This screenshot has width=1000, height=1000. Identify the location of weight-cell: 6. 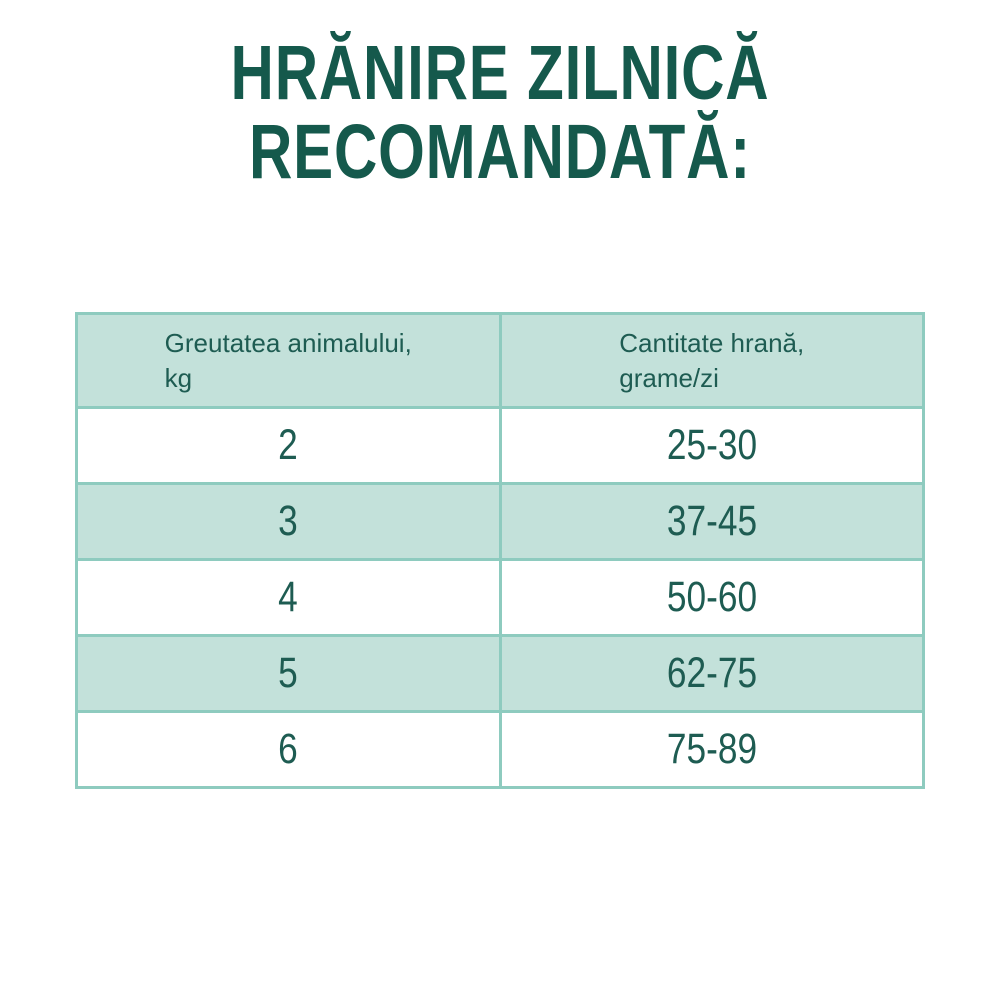
(288, 749).